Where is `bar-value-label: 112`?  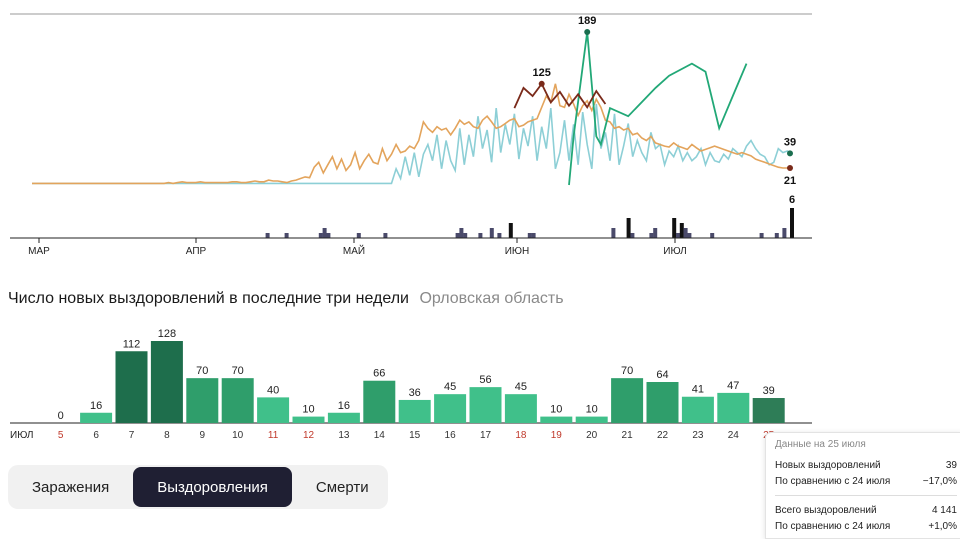 bar-value-label: 112 is located at coordinates (132, 344).